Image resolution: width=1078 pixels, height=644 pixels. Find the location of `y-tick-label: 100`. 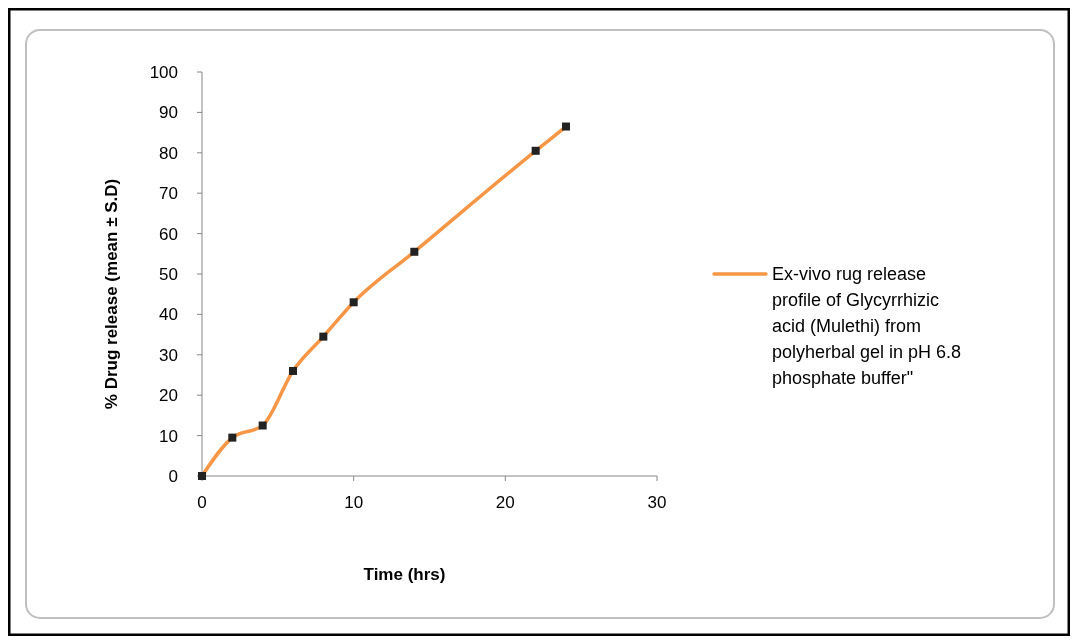

y-tick-label: 100 is located at coordinates (163, 72).